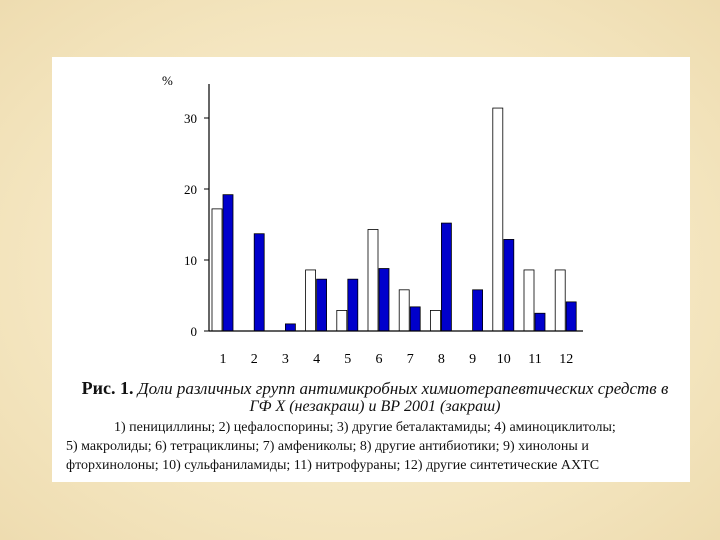  I want to click on x-category-label: 12, so click(566, 359).